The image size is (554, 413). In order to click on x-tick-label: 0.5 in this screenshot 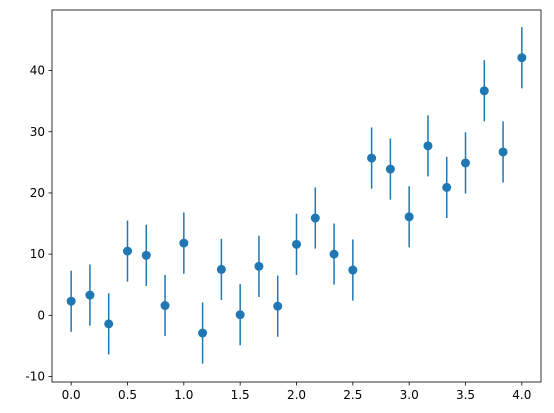, I will do `click(127, 395)`.